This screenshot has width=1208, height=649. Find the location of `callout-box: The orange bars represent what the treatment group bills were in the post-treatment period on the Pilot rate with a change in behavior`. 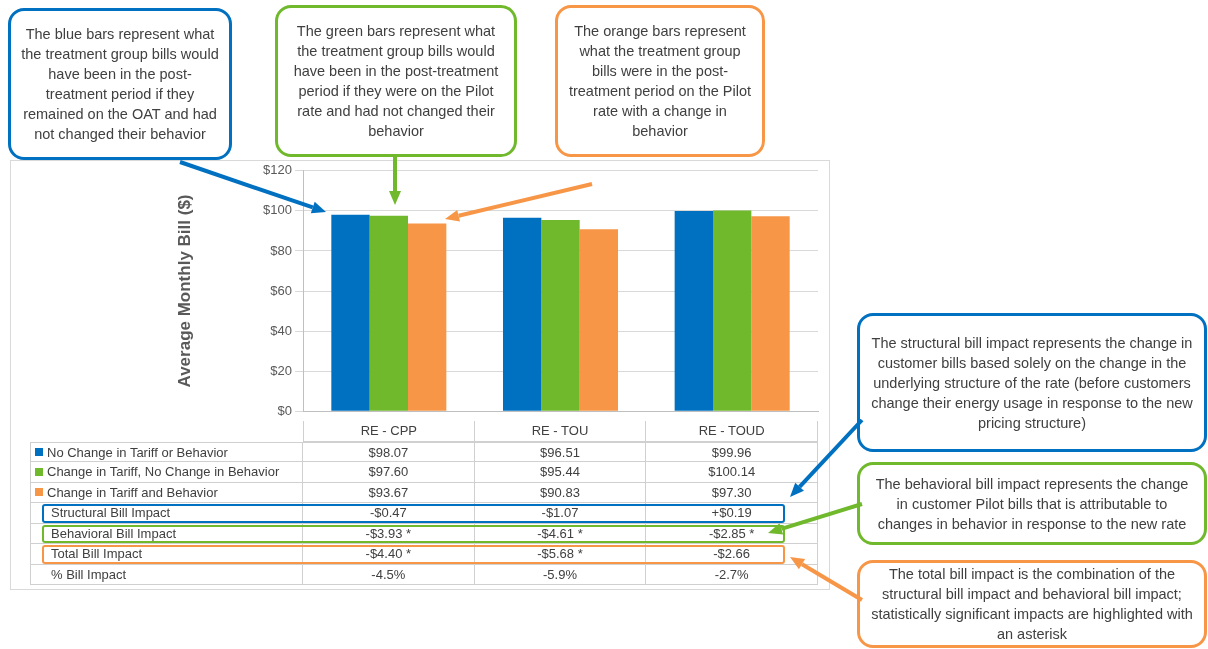

callout-box: The orange bars represent what the treatment group bills were in the post-treatment period on the Pilot rate with a change in behavior is located at coordinates (660, 81).